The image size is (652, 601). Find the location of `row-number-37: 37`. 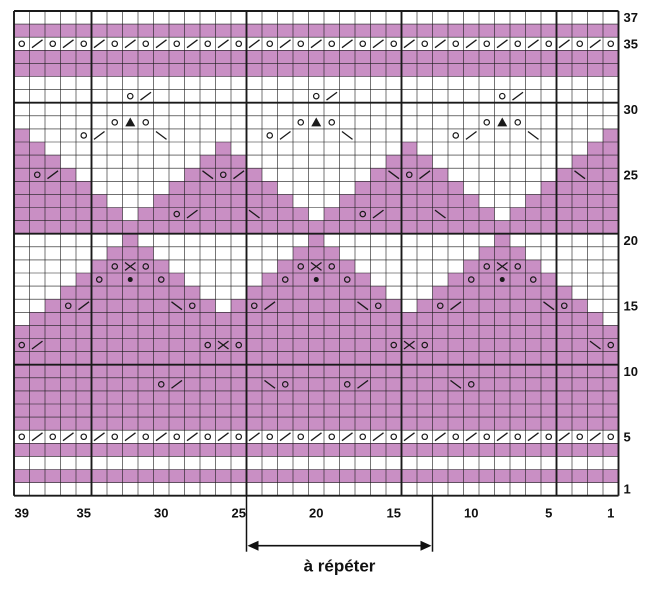

row-number-37: 37 is located at coordinates (631, 17).